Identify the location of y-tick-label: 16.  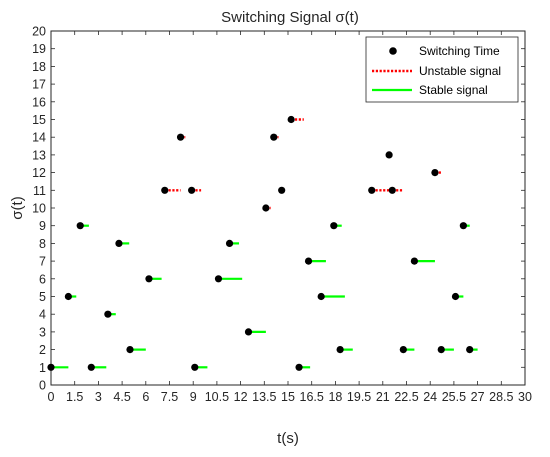
(39, 102).